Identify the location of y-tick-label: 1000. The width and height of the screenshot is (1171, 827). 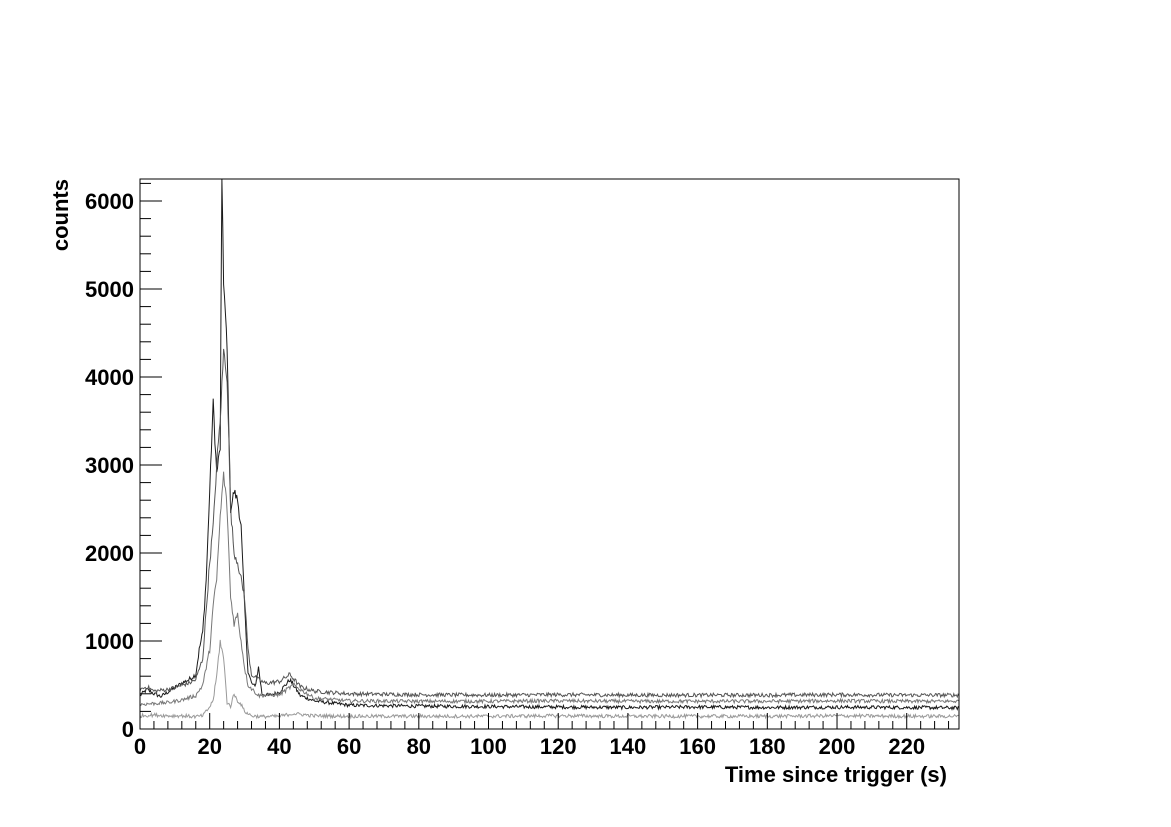
(109, 641).